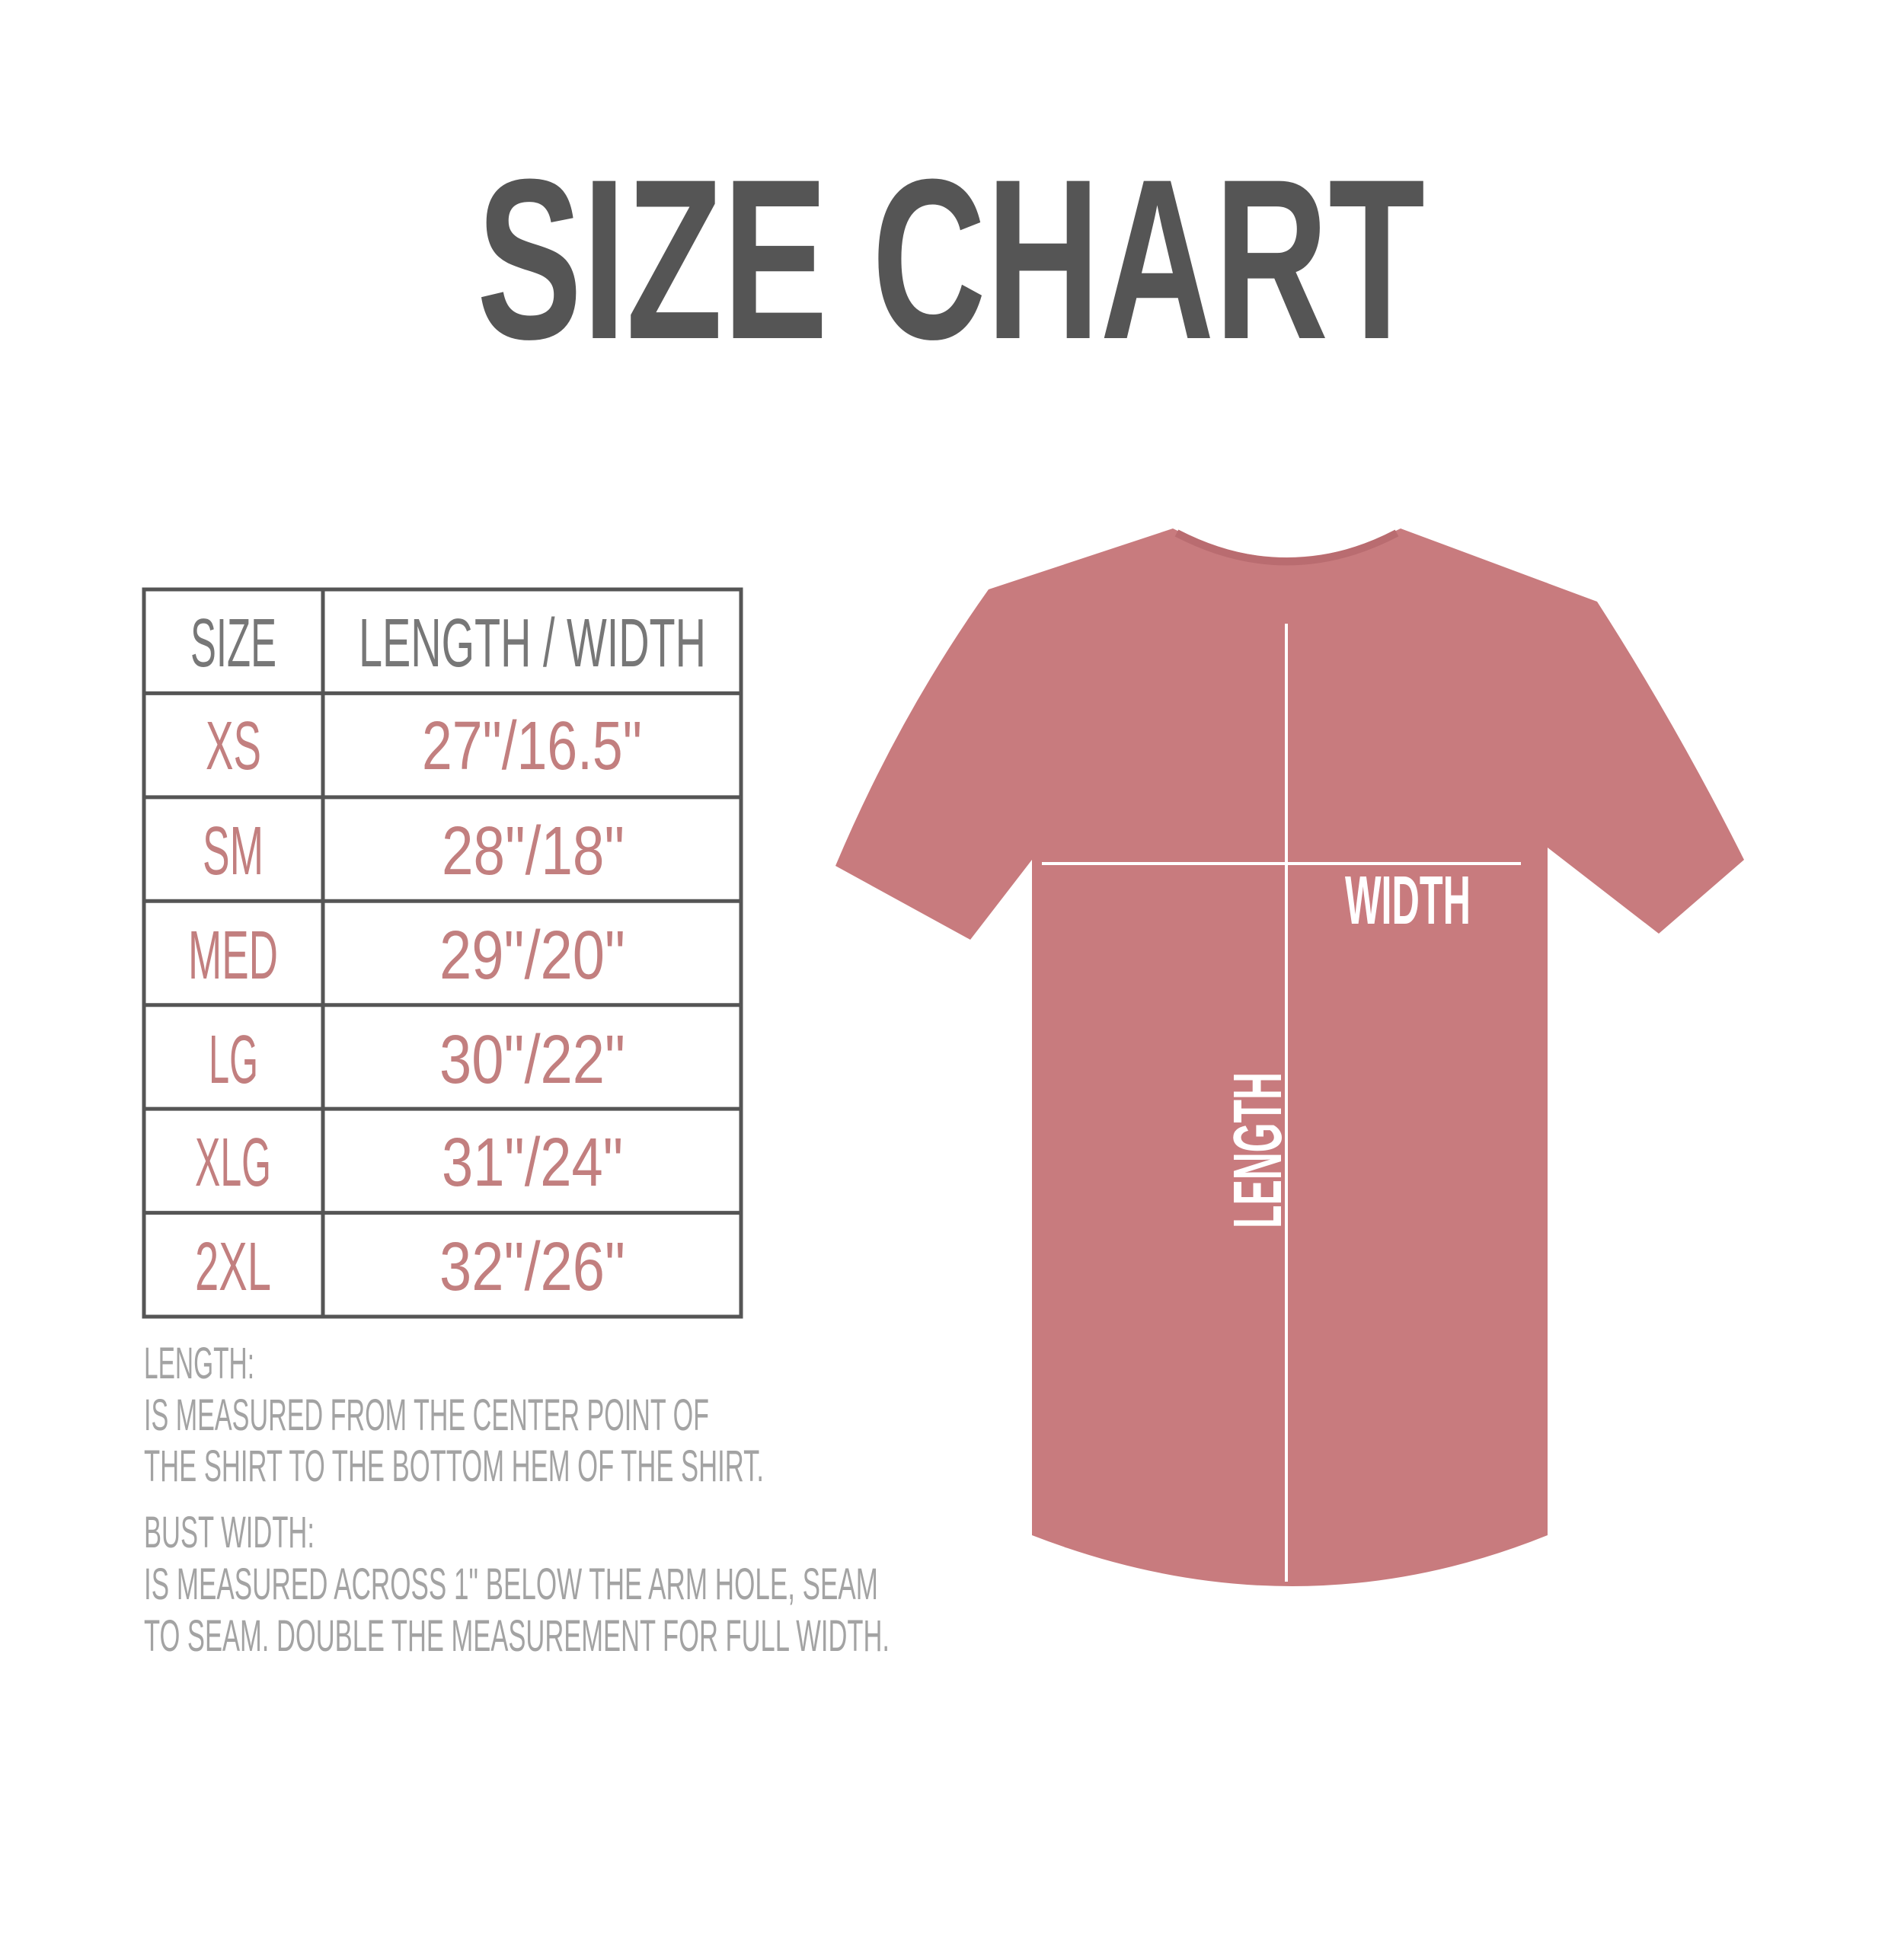  What do you see at coordinates (532, 1267) in the screenshot?
I see `measure-cell: 32"/26"` at bounding box center [532, 1267].